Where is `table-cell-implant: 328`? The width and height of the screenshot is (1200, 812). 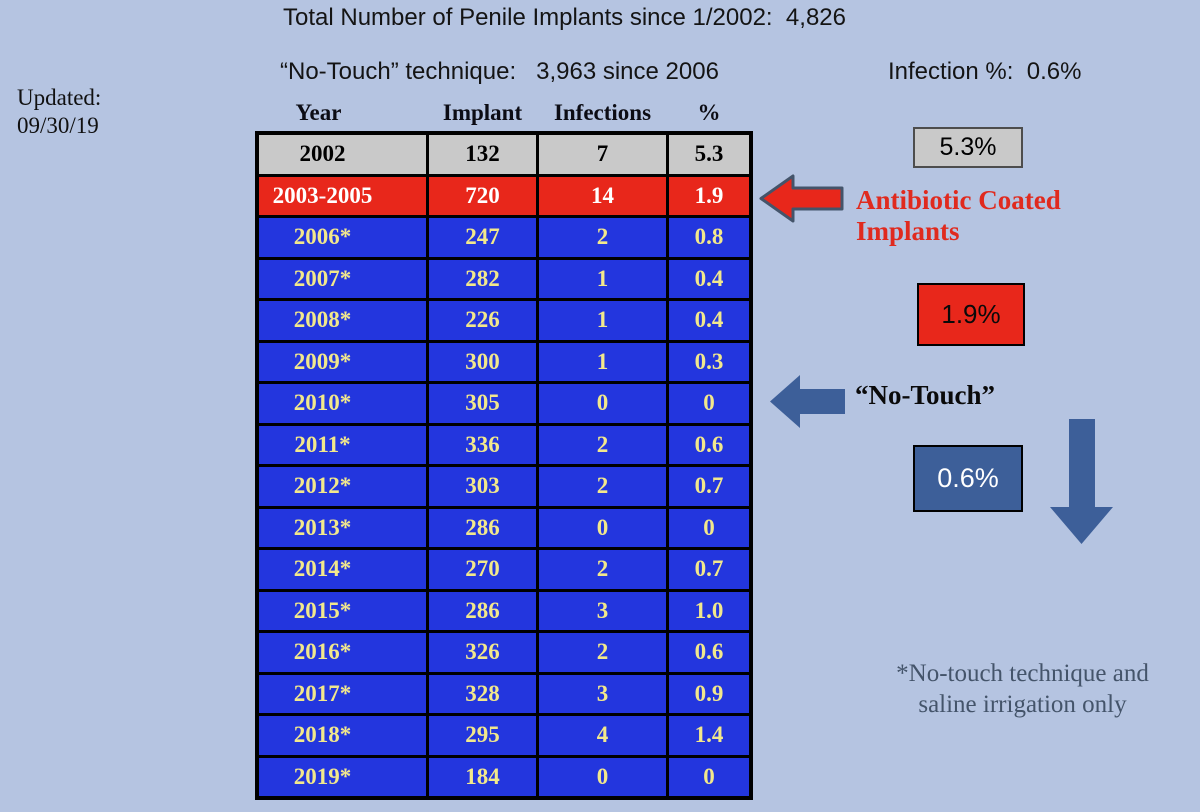
table-cell-implant: 328 is located at coordinates (482, 693).